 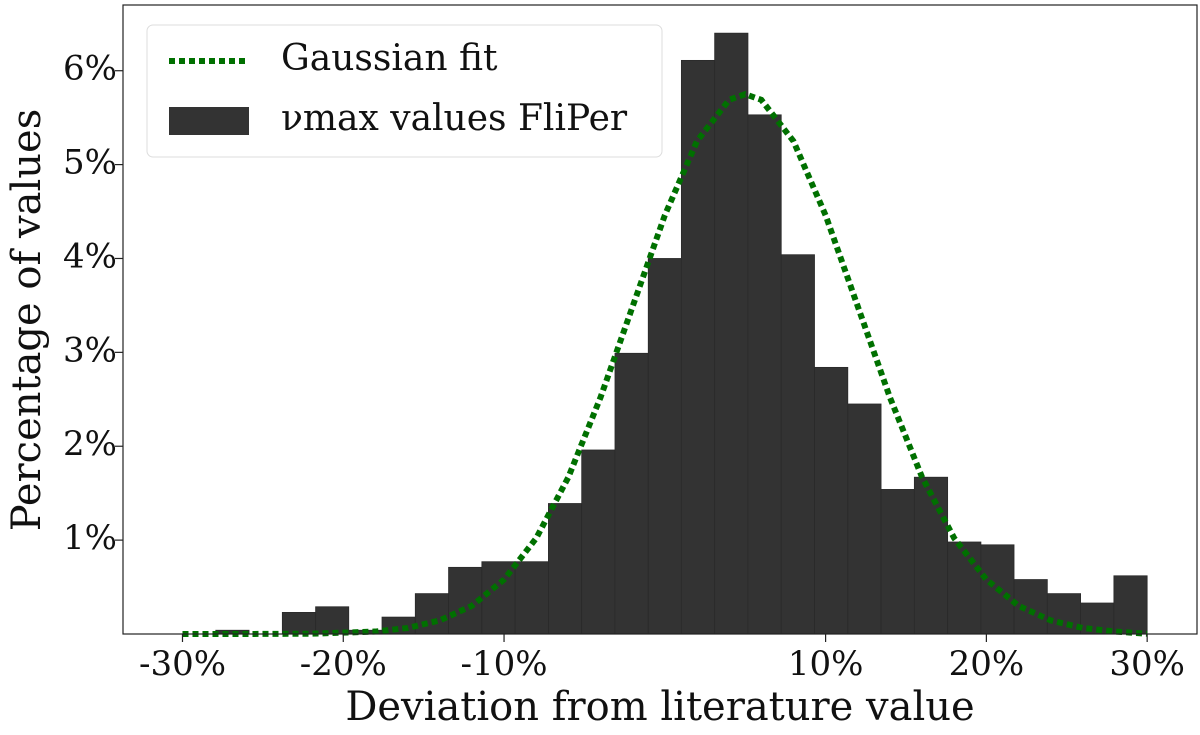 What do you see at coordinates (90, 350) in the screenshot?
I see `y-tick-label: 3%` at bounding box center [90, 350].